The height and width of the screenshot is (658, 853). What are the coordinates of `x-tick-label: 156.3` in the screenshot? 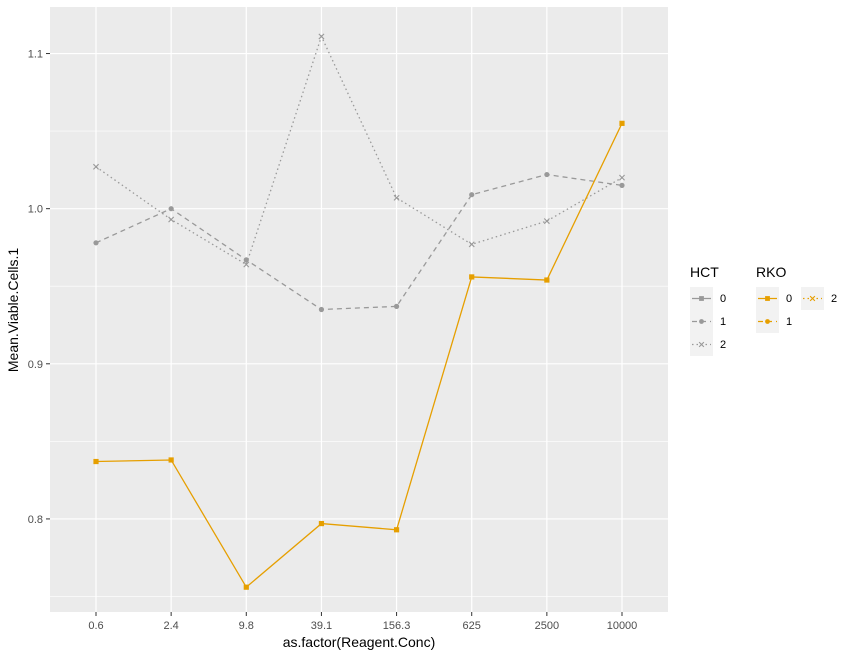 It's located at (397, 626).